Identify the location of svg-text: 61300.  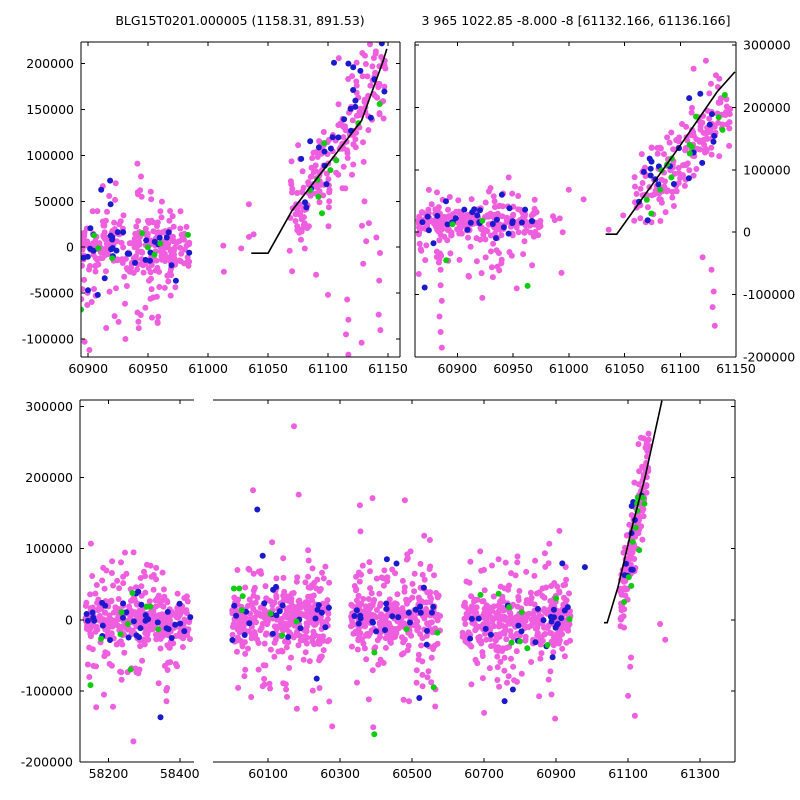
(700, 773).